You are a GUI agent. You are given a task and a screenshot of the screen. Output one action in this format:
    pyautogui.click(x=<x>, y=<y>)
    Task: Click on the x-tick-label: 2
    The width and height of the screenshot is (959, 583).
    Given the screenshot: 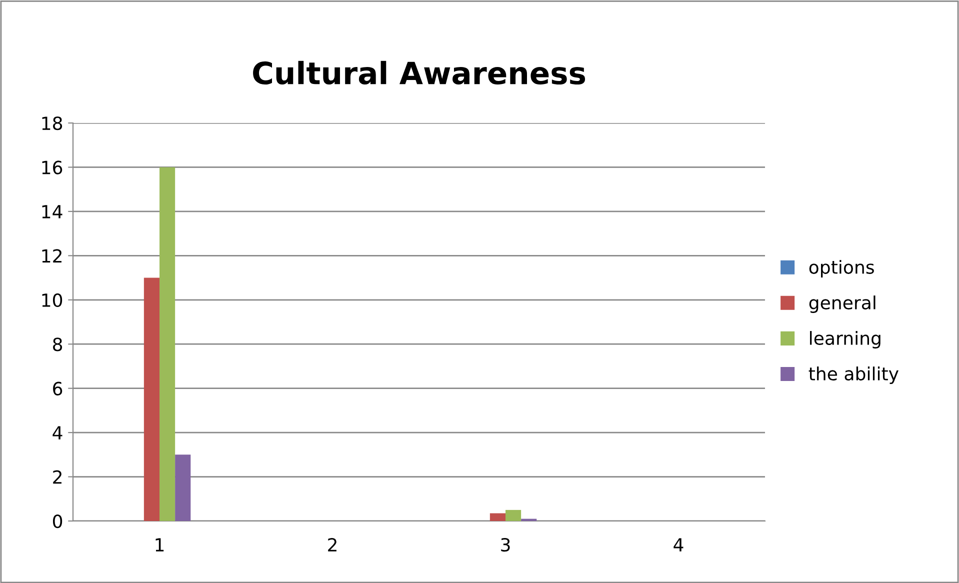 What is the action you would take?
    pyautogui.click(x=332, y=545)
    